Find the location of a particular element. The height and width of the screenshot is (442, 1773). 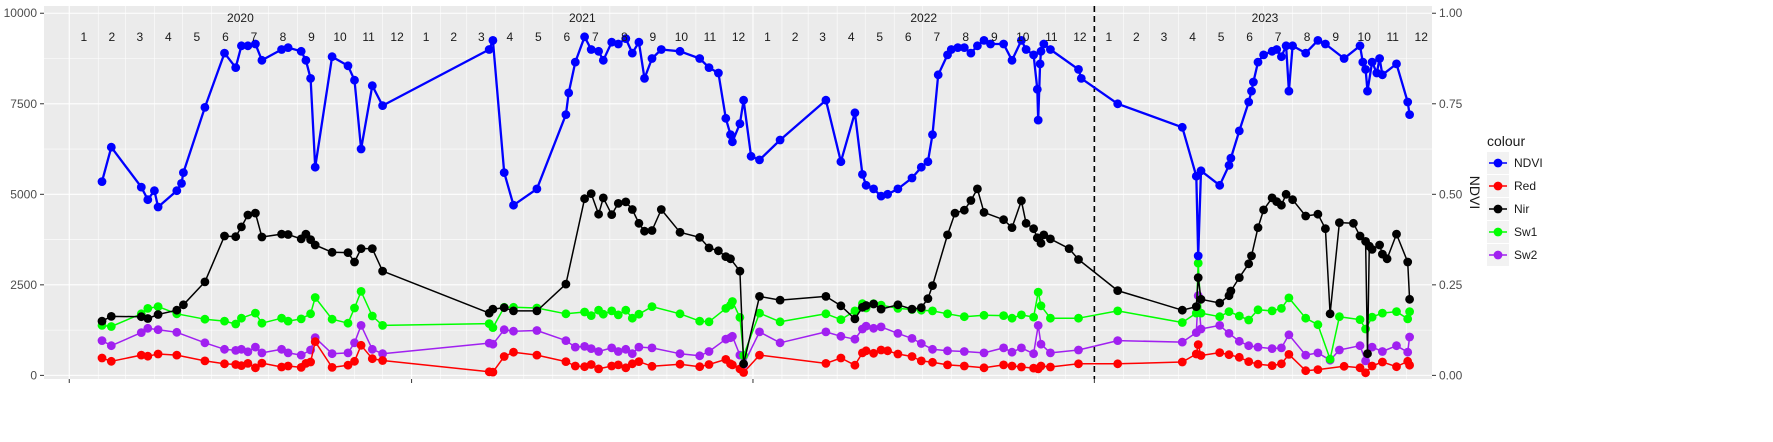

y-axis-right: 0.00 0.25 0.50 0.75 1.00 is located at coordinates (1447, 194).